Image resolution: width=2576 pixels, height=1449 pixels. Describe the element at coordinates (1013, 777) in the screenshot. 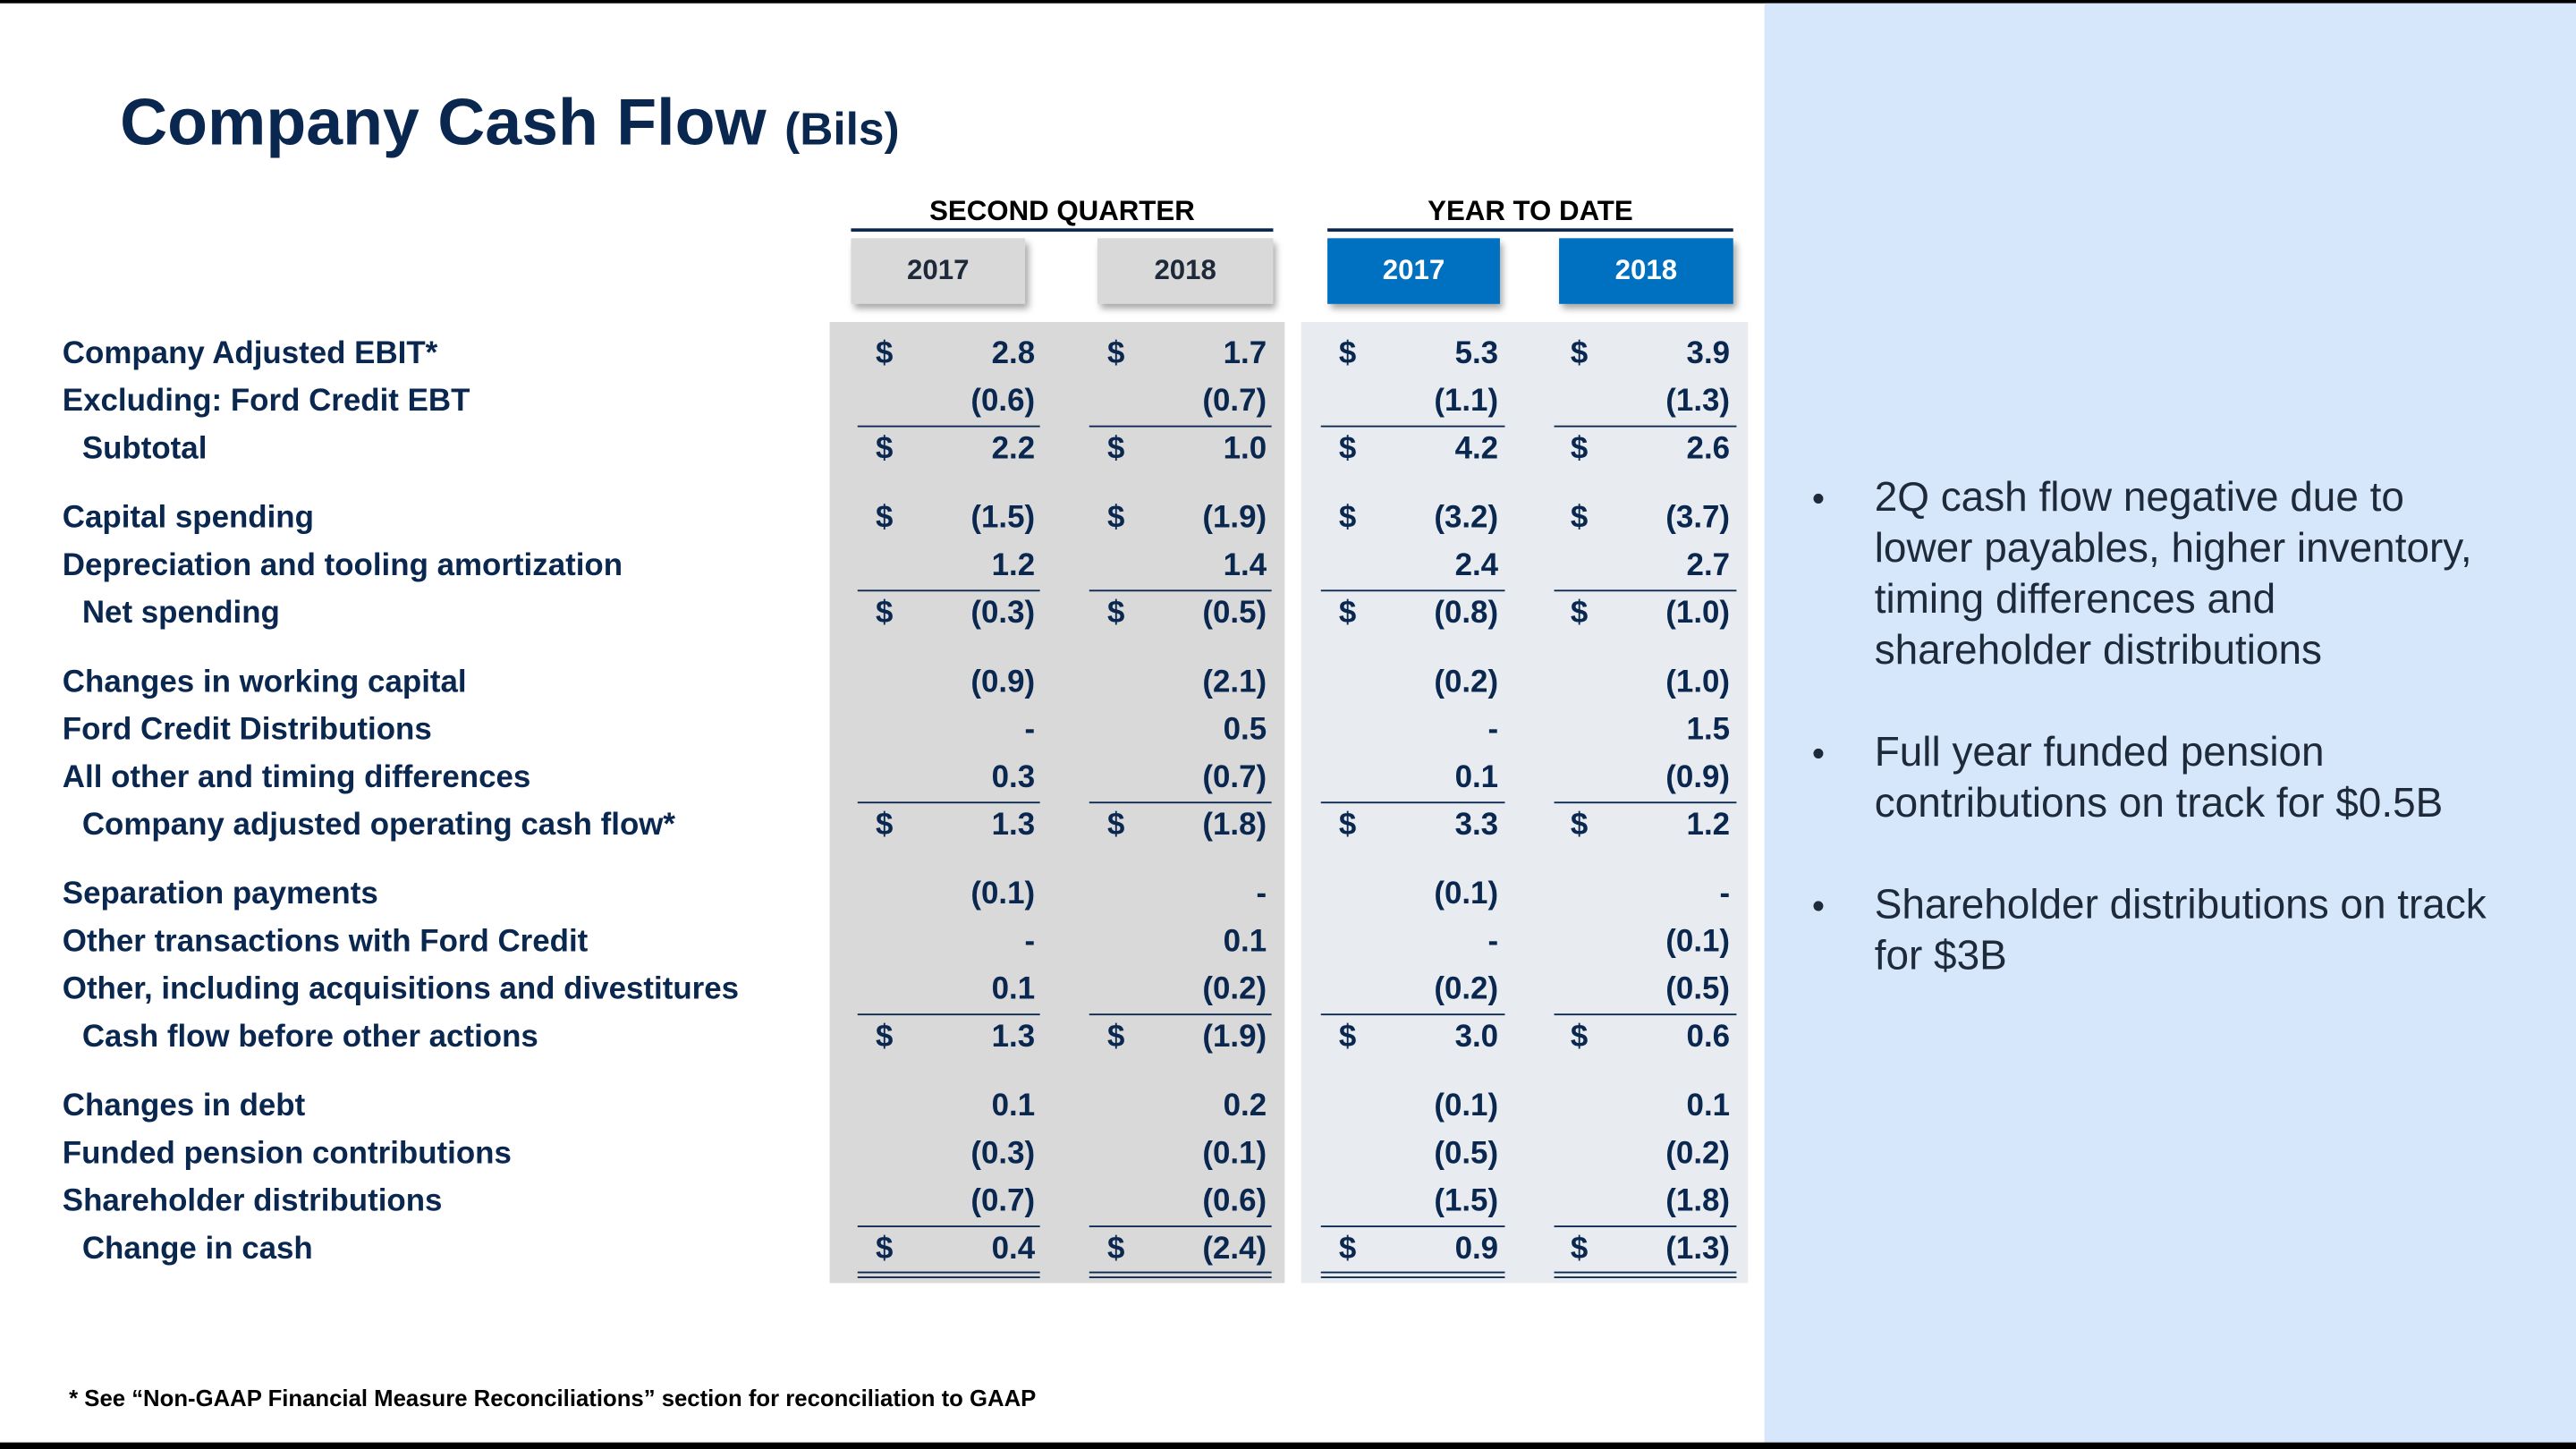

I see `cell-value: 0.3` at that location.